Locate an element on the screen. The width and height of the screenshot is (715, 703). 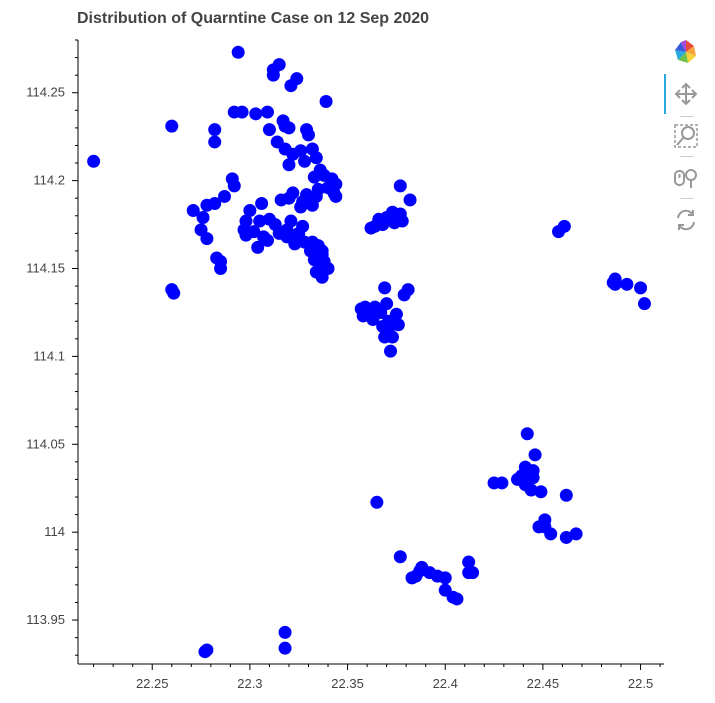
y-tick-label: 114.1 is located at coordinates (49, 355).